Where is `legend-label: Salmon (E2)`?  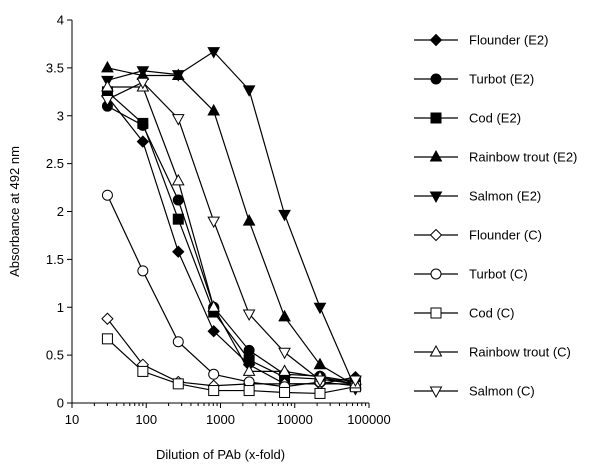 legend-label: Salmon (E2) is located at coordinates (505, 196).